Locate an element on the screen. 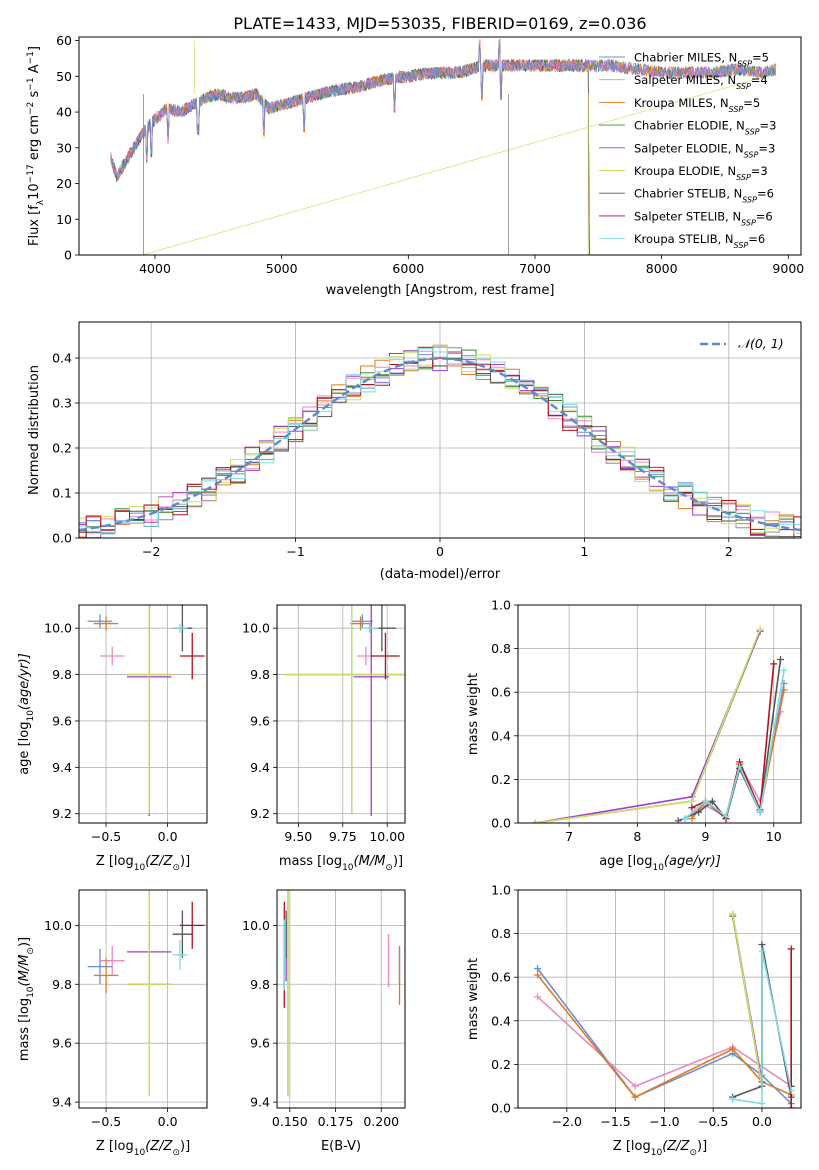 The height and width of the screenshot is (1170, 819). y-tick-label: 9.4 is located at coordinates (62, 767).